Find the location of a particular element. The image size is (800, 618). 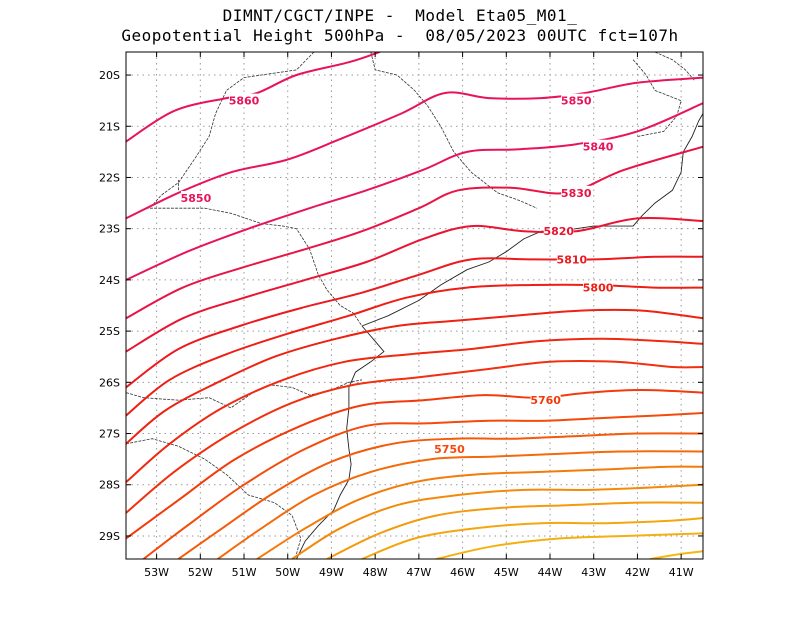

contour-label: 5820 is located at coordinates (558, 231).